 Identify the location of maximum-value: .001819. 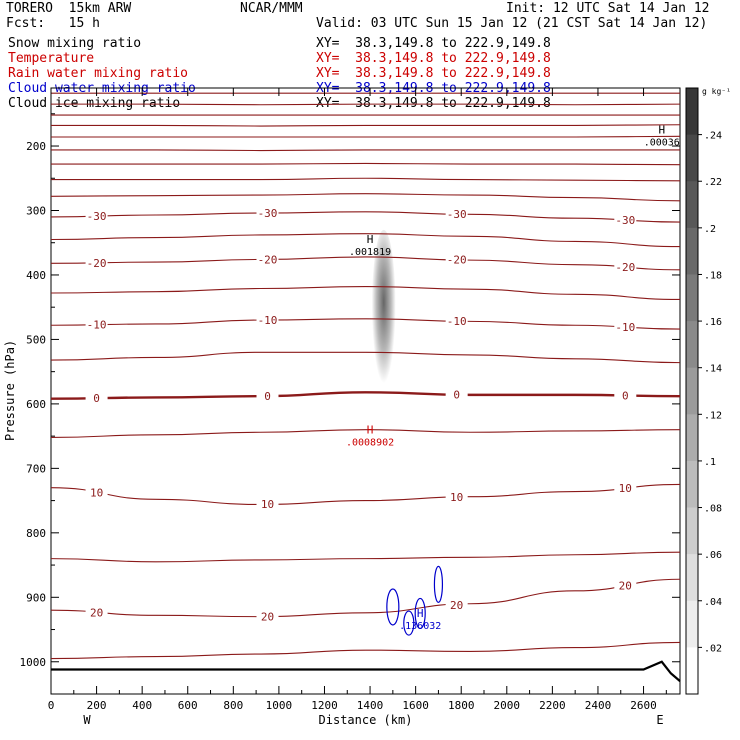
(370, 252).